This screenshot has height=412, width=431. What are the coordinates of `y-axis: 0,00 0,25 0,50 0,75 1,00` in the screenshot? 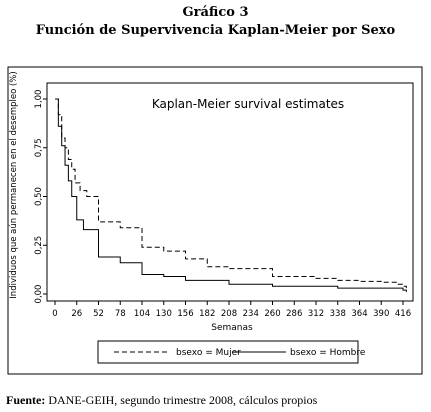 It's located at (40, 197).